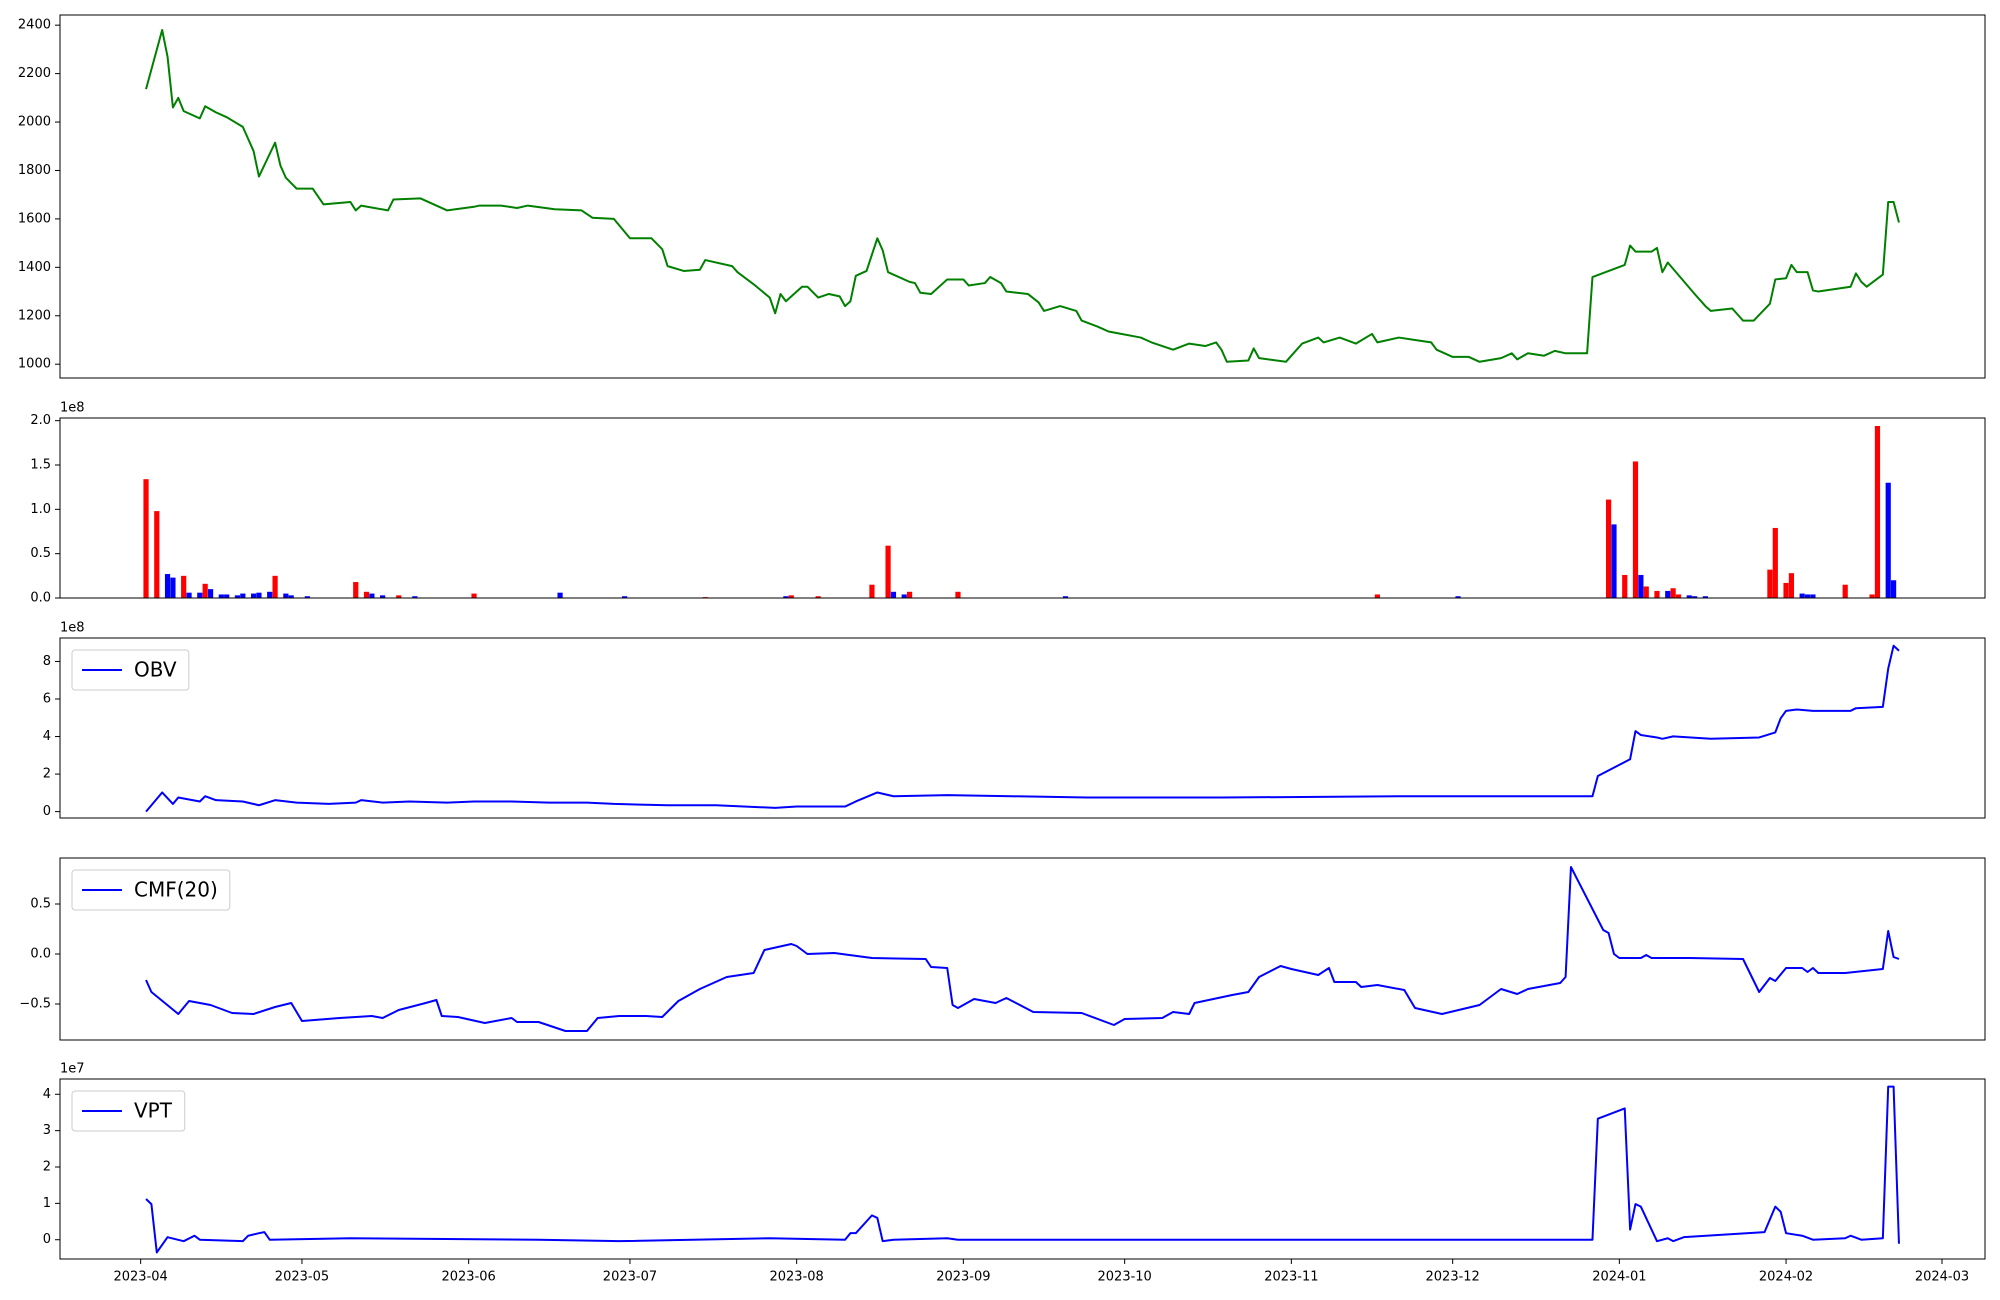 Image resolution: width=2000 pixels, height=1300 pixels. I want to click on y-tick-label: 0, so click(47, 811).